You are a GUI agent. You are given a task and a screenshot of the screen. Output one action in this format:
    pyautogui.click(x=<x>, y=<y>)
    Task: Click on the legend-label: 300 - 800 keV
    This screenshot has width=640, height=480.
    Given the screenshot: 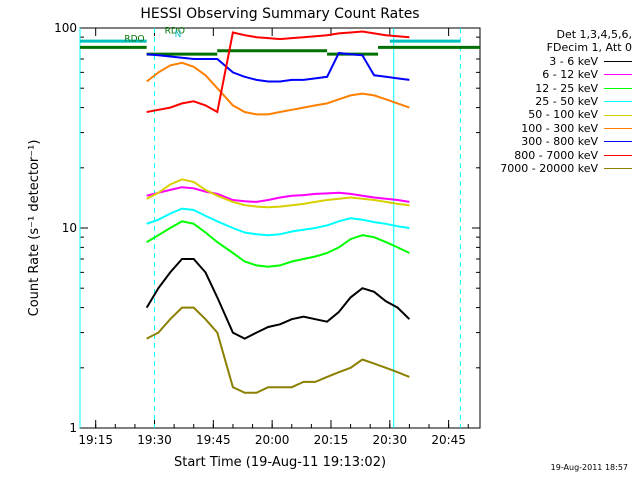 What is the action you would take?
    pyautogui.click(x=559, y=142)
    